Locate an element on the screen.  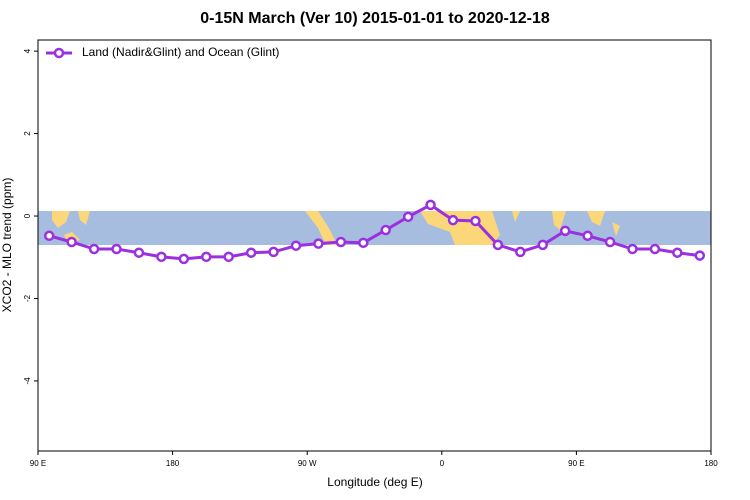
y-tick-label: 2 is located at coordinates (27, 133).